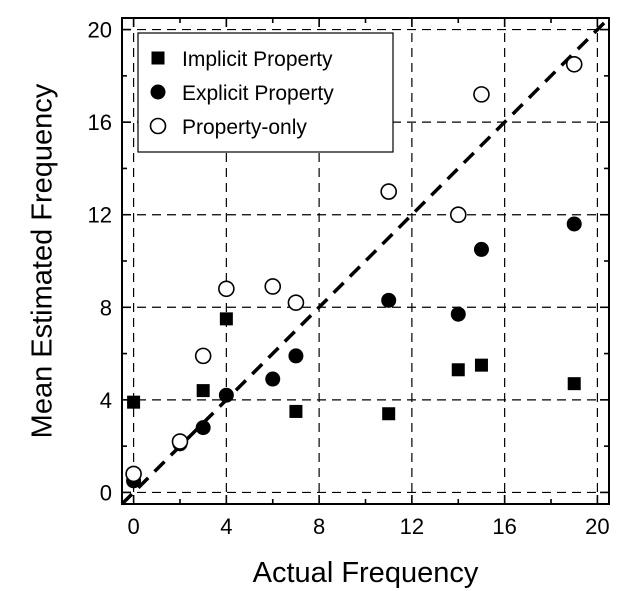 This screenshot has width=631, height=591. What do you see at coordinates (244, 127) in the screenshot?
I see `legend-label: Property-only` at bounding box center [244, 127].